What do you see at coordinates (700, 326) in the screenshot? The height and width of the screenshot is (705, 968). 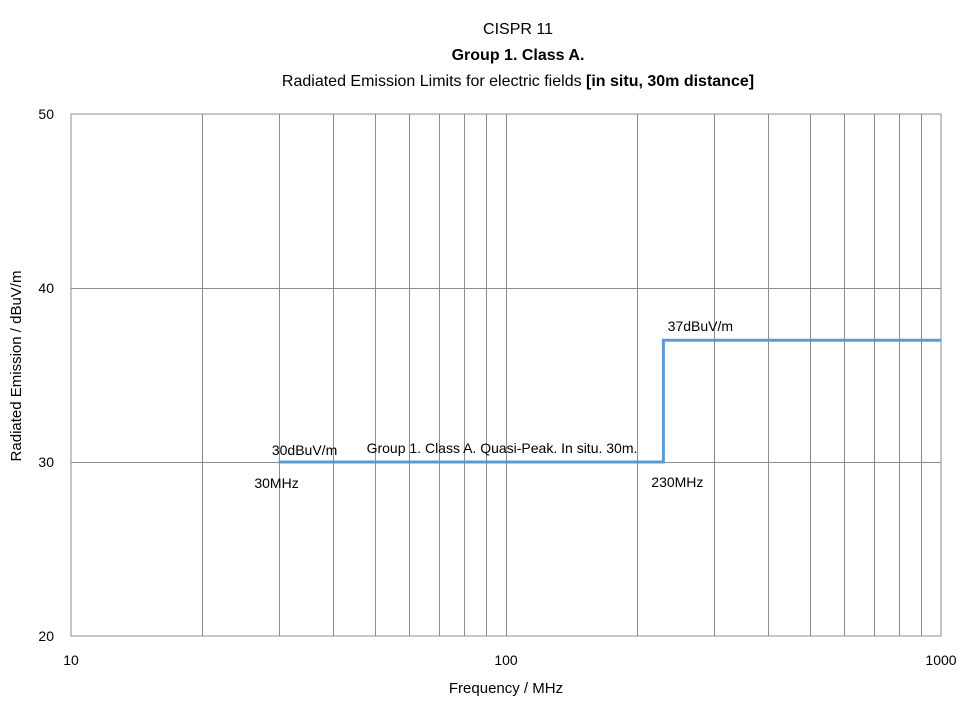 I see `annotation-label: 37dBuV/m` at bounding box center [700, 326].